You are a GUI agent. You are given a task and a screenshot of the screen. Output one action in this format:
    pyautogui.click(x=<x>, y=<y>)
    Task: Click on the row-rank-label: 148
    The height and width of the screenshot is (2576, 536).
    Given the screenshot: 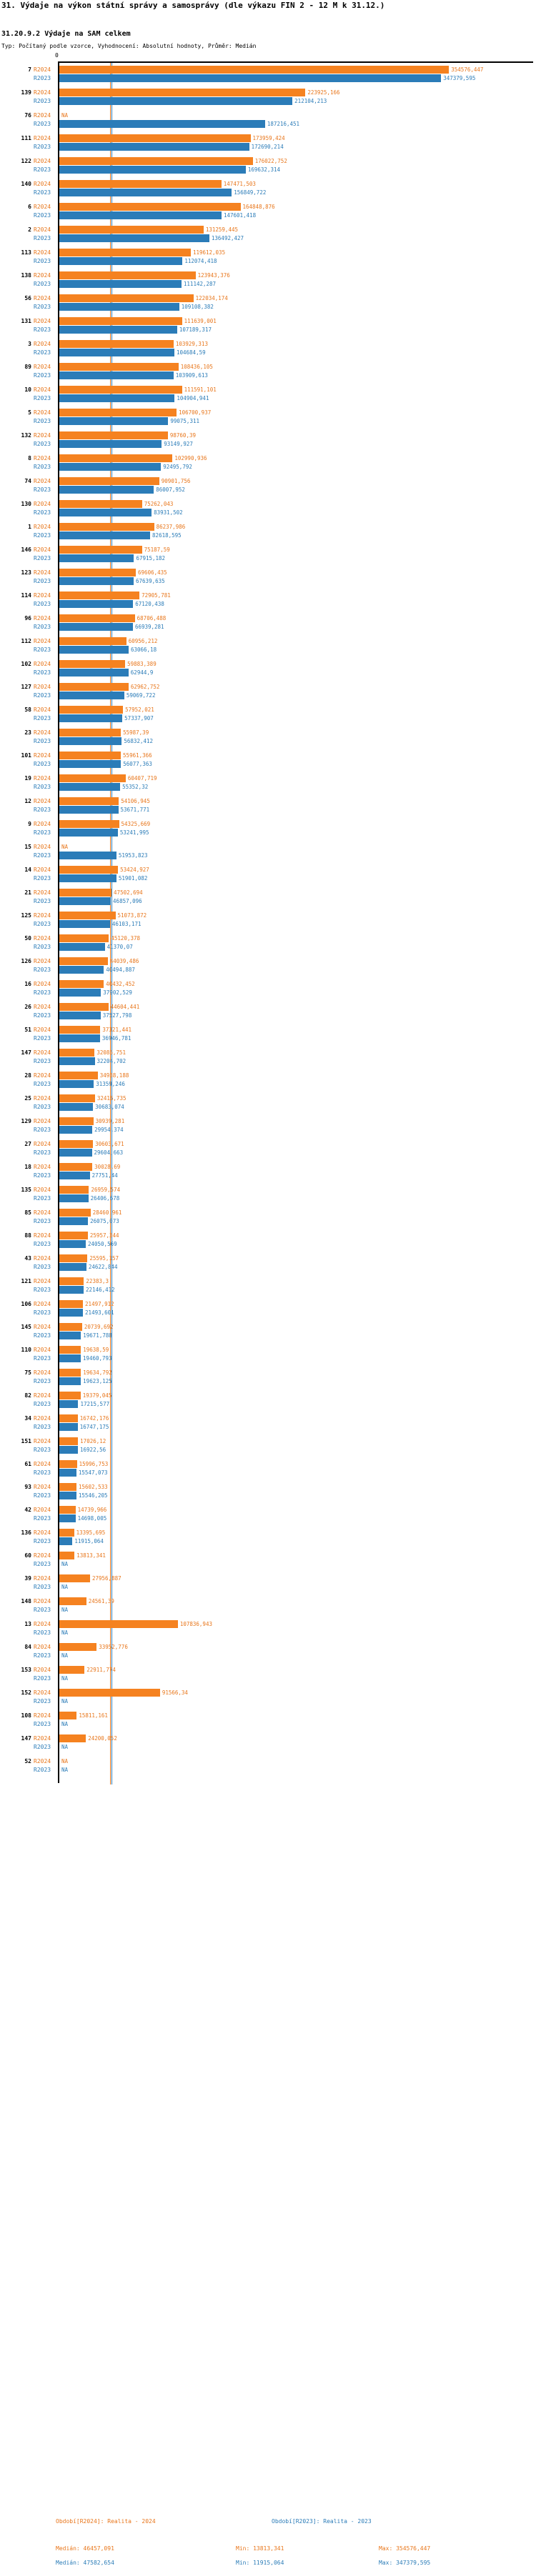 What is the action you would take?
    pyautogui.click(x=26, y=1601)
    